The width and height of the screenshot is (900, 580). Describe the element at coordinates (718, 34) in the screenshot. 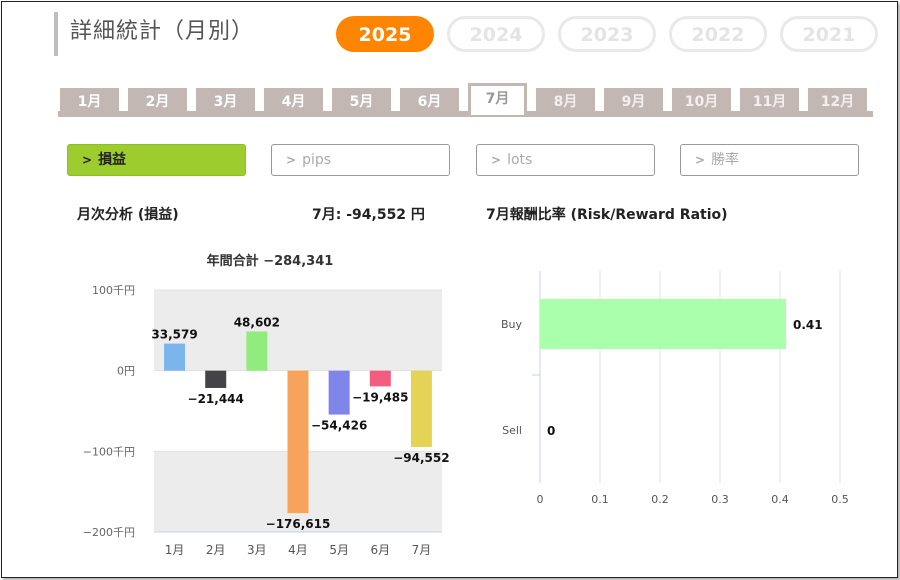

I see `year-tab-2022: 2022` at that location.